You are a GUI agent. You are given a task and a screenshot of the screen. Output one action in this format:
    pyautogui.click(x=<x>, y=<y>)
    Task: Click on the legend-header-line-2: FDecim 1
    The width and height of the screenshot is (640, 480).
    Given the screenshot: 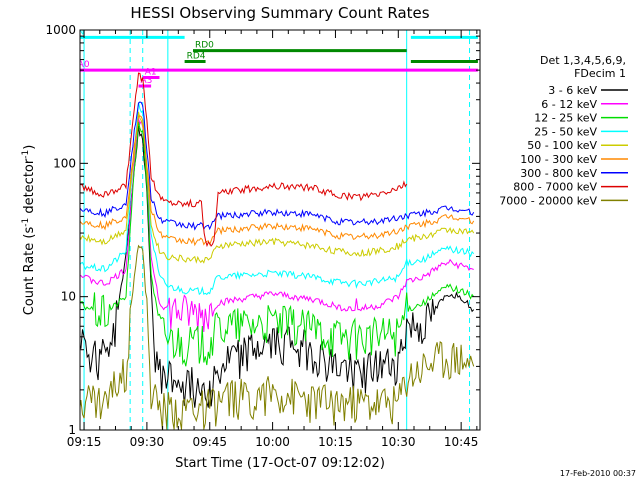 What is the action you would take?
    pyautogui.click(x=600, y=73)
    